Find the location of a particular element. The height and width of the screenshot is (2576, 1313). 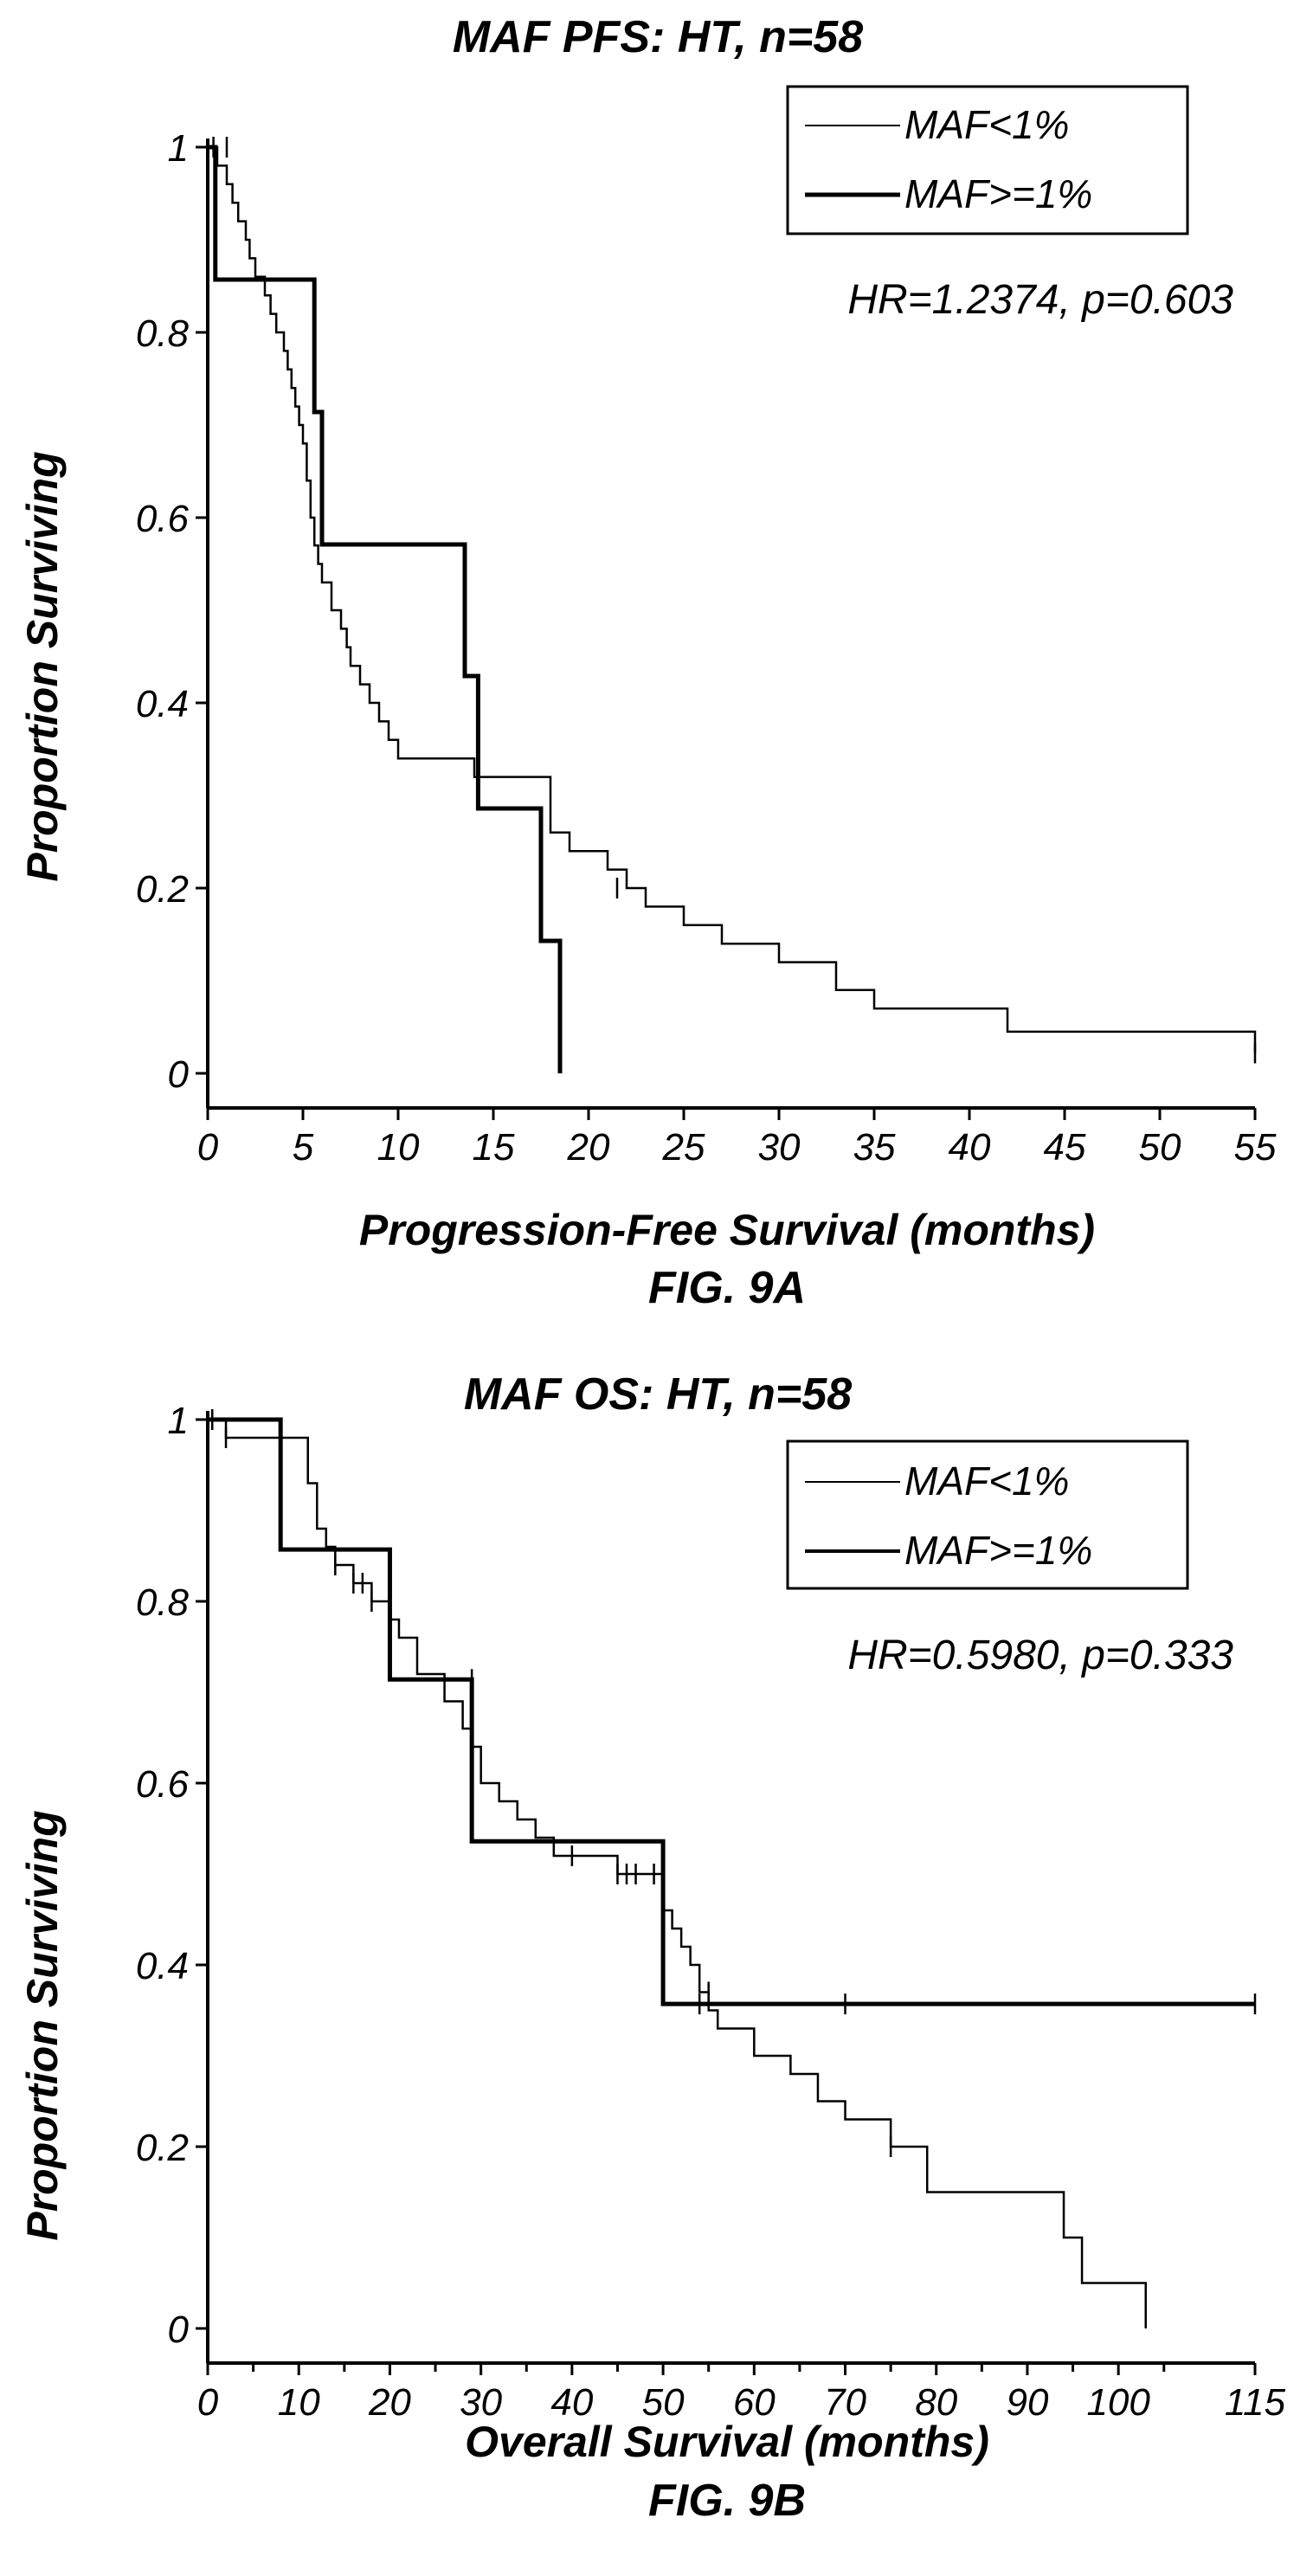

x-tick-label: 60 is located at coordinates (754, 2402).